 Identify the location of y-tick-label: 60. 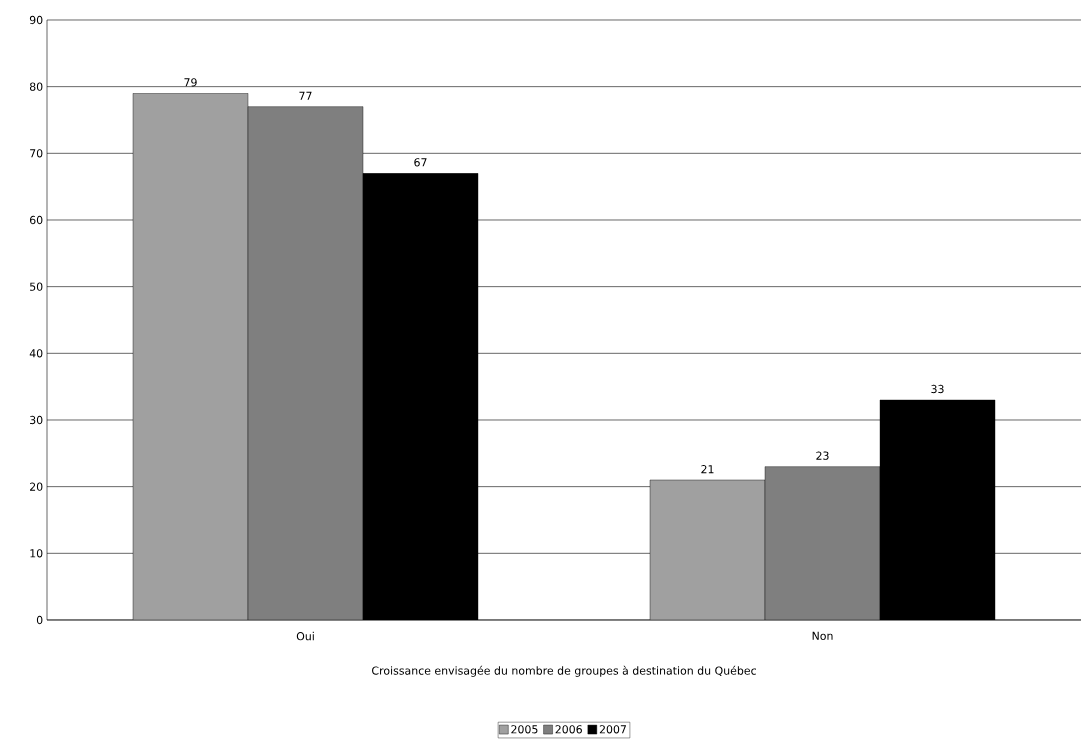
(36, 220).